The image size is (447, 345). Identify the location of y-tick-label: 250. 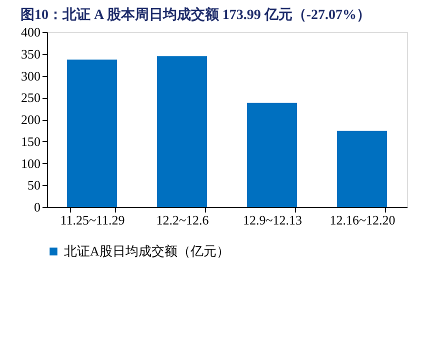
(30, 98).